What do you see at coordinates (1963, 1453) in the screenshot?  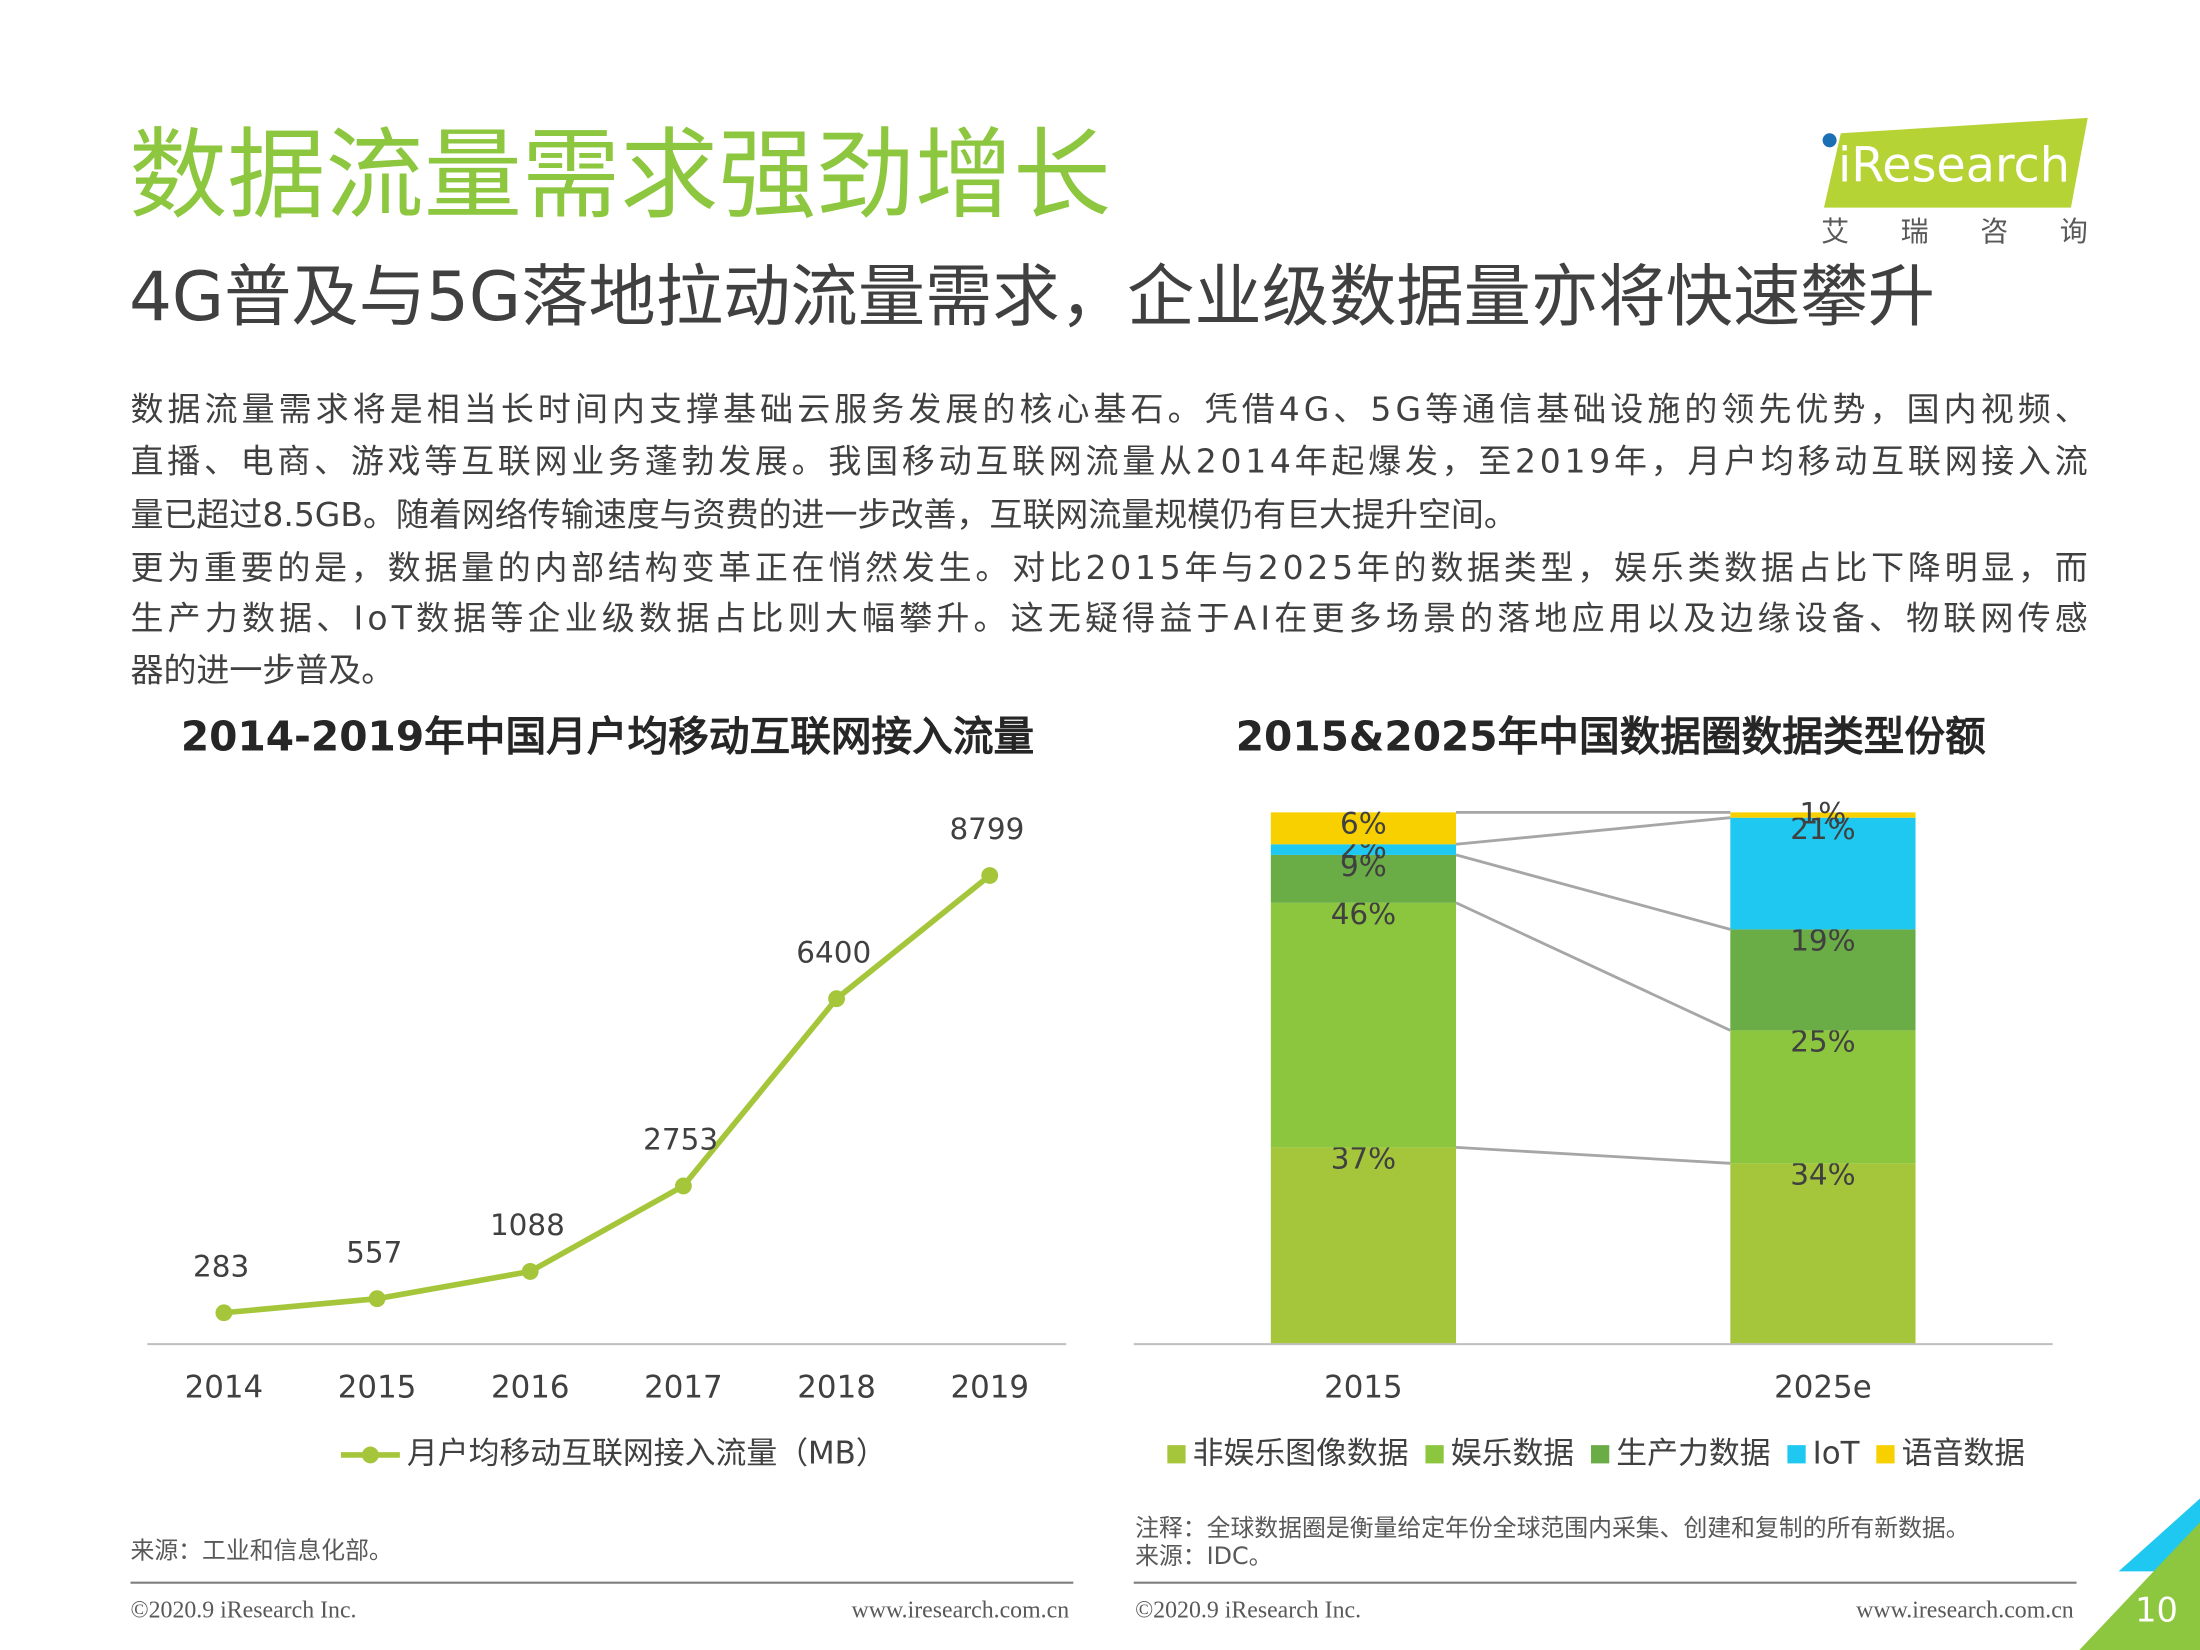 I see `legend-label: 语音数据` at bounding box center [1963, 1453].